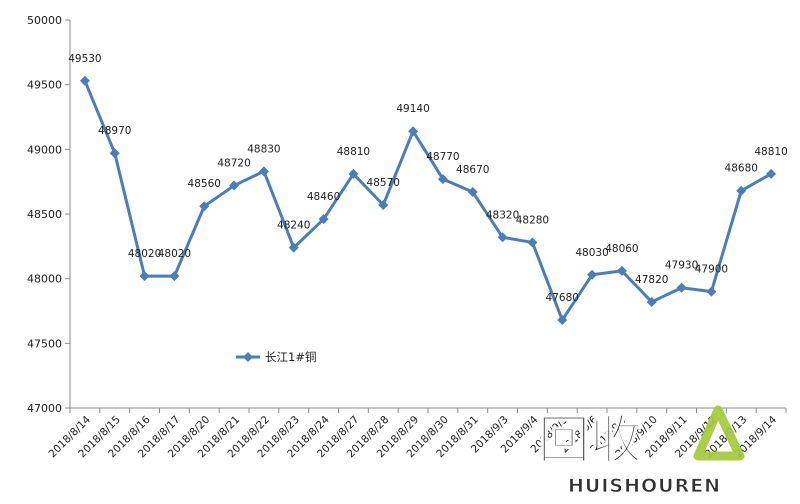 Image resolution: width=800 pixels, height=504 pixels. I want to click on data-label: 48830, so click(263, 149).